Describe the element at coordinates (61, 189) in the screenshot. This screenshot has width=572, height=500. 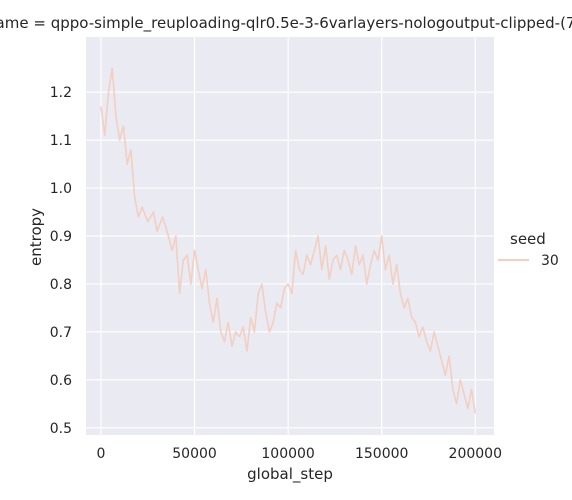
I see `y-tick-label: 1.0` at that location.